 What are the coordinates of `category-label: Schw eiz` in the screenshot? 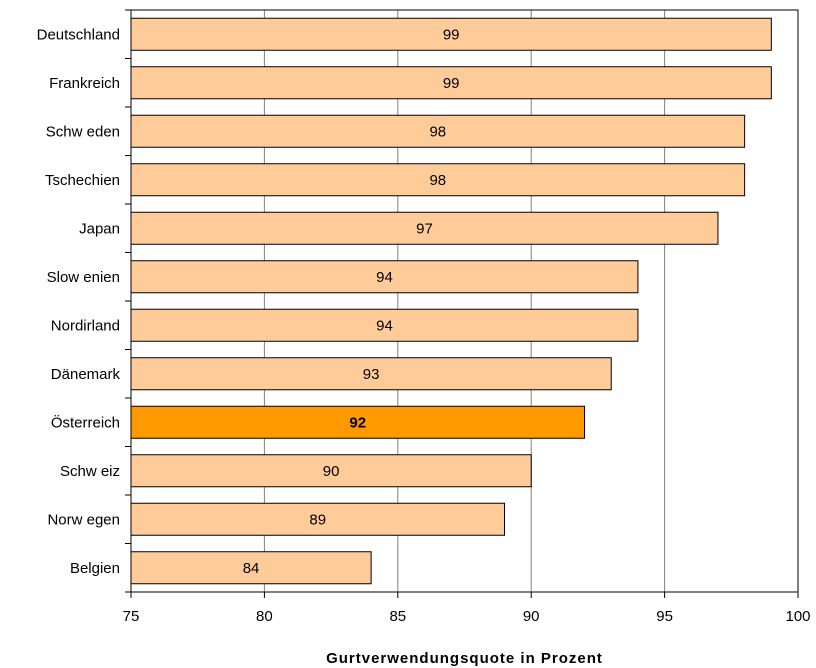 It's located at (90, 471).